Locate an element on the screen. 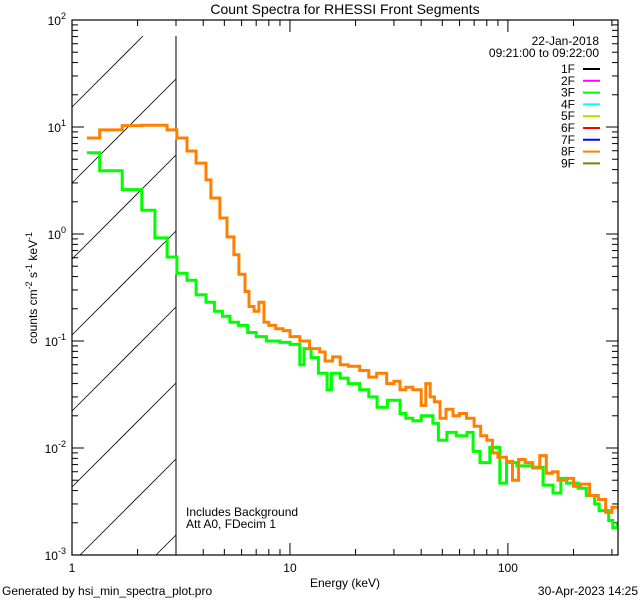 The image size is (640, 600). legend-date: 22-Jan-2018 is located at coordinates (566, 41).